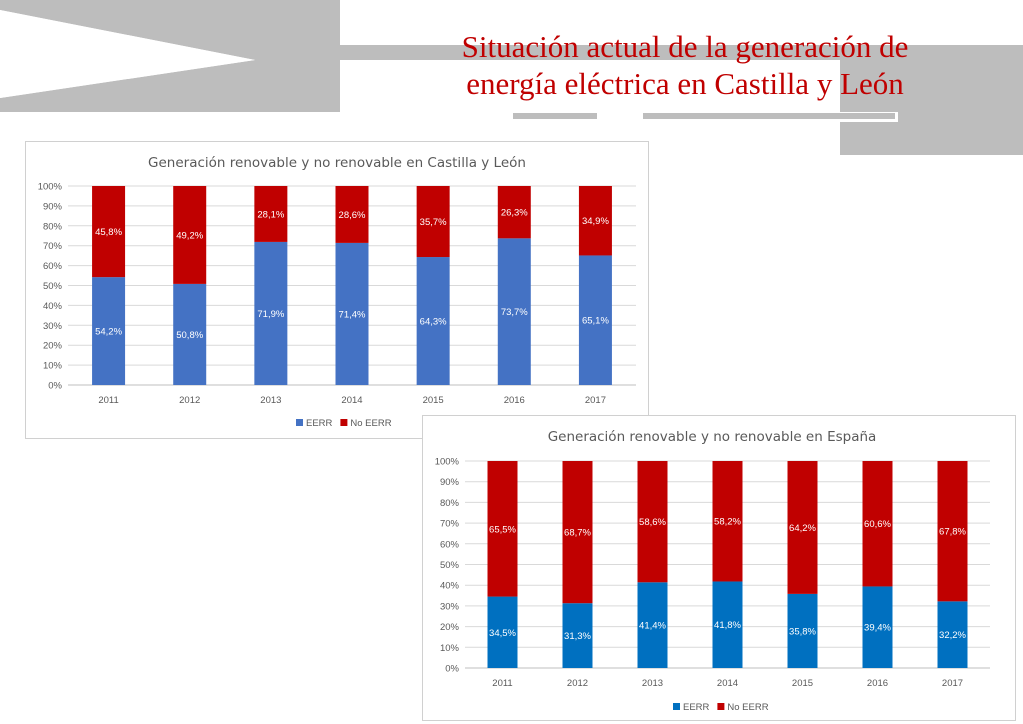 This screenshot has height=724, width=1023. What do you see at coordinates (351, 400) in the screenshot?
I see `x-tick-label: 2014` at bounding box center [351, 400].